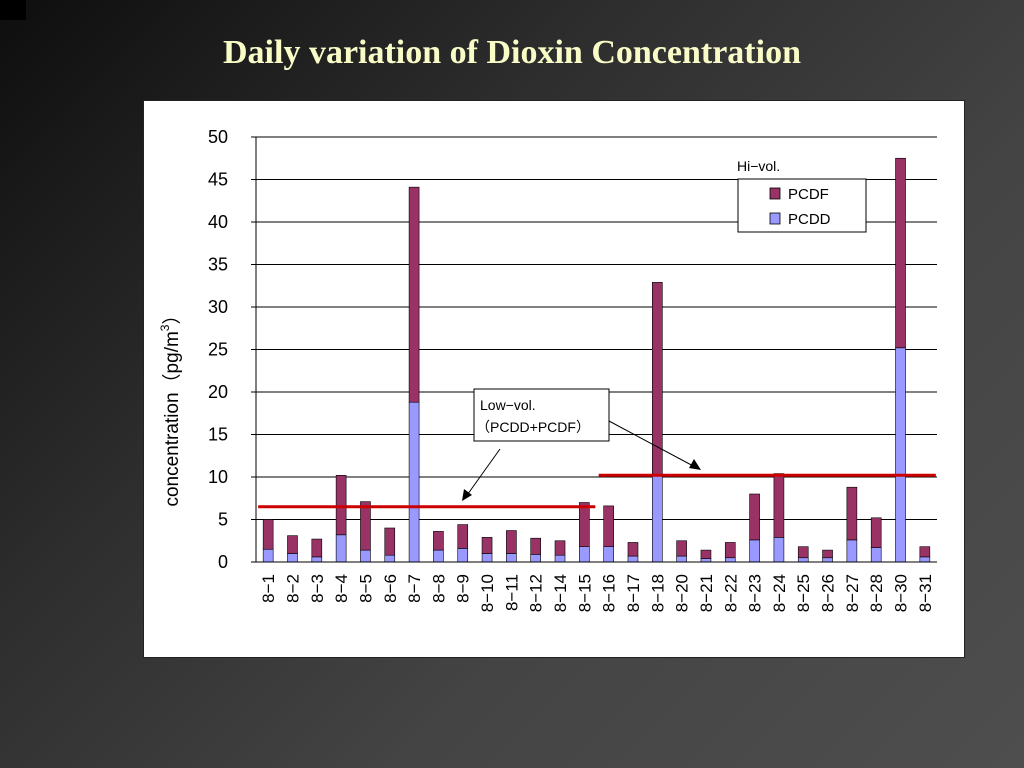 The width and height of the screenshot is (1024, 768). Describe the element at coordinates (218, 477) in the screenshot. I see `y-tick-label: 10` at that location.